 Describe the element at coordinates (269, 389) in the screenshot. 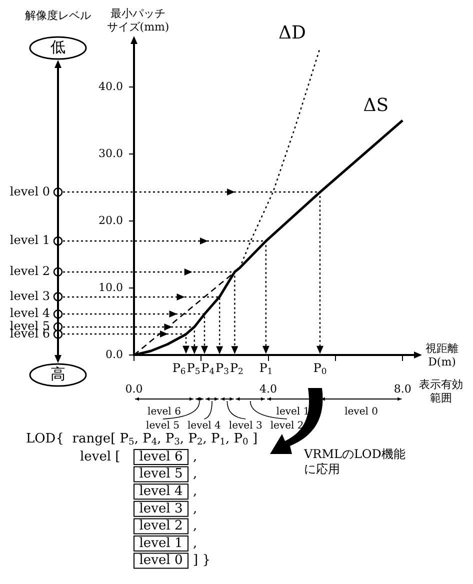

I see `x-tick-label: 4.0` at that location.